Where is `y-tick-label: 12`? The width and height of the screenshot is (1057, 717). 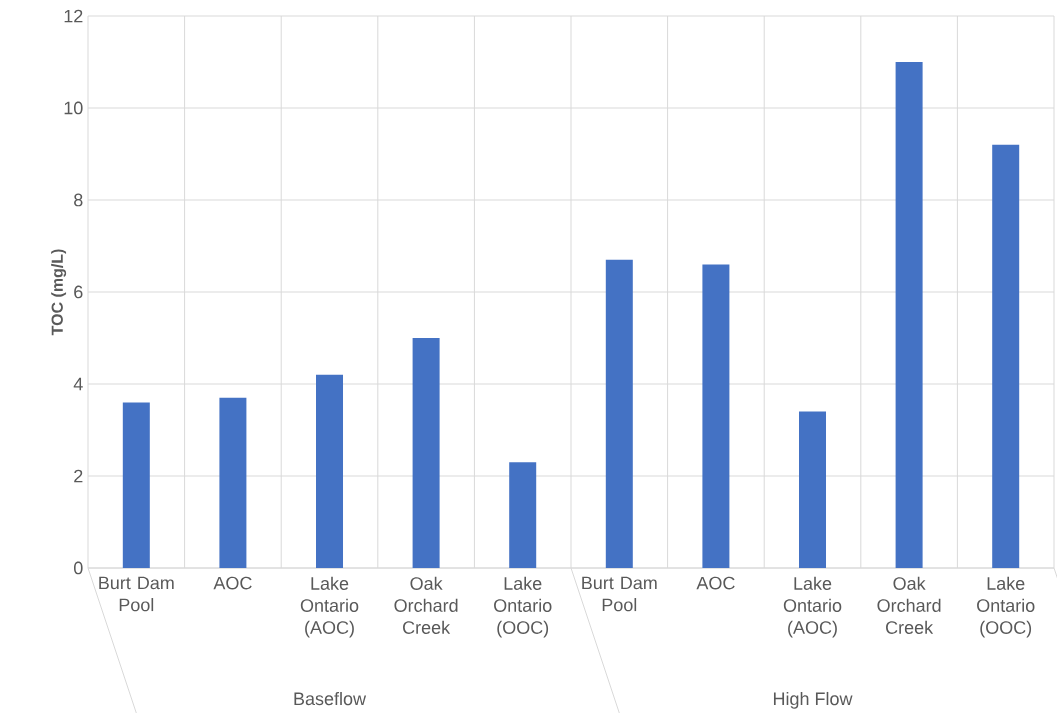
y-tick-label: 12 is located at coordinates (73, 16).